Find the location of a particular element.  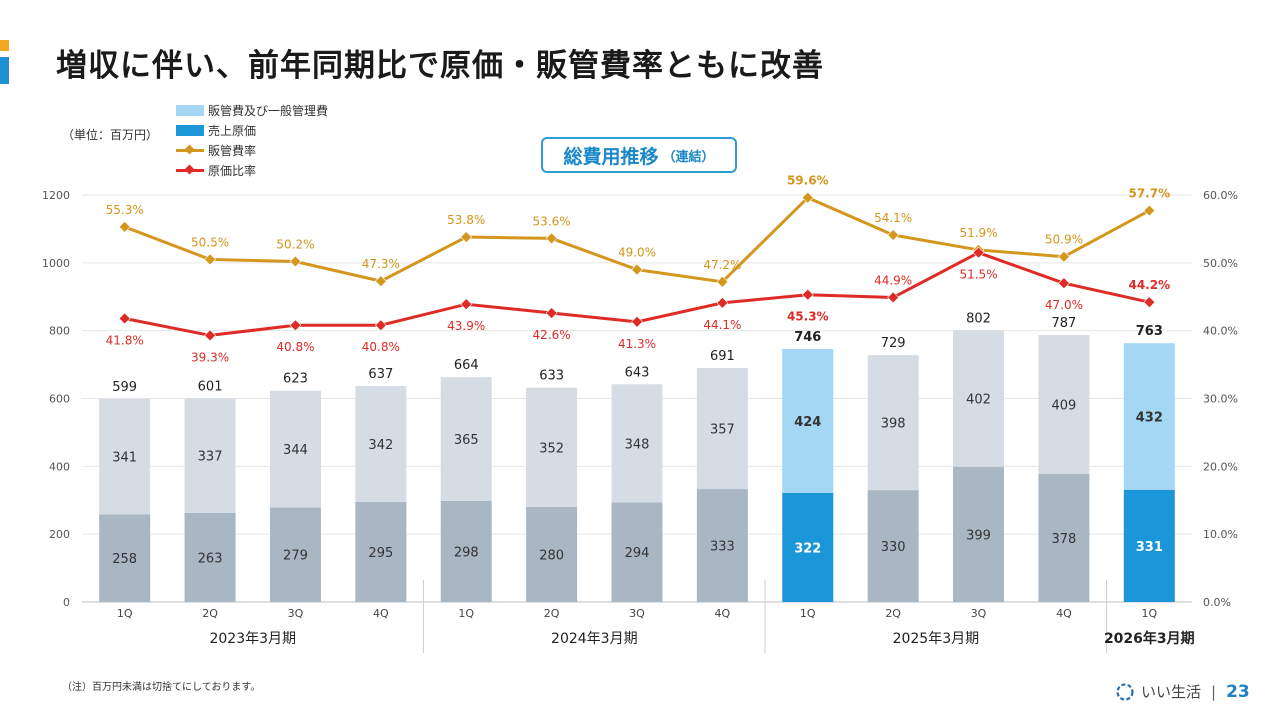

bar-cogs-label: 295 is located at coordinates (380, 553).